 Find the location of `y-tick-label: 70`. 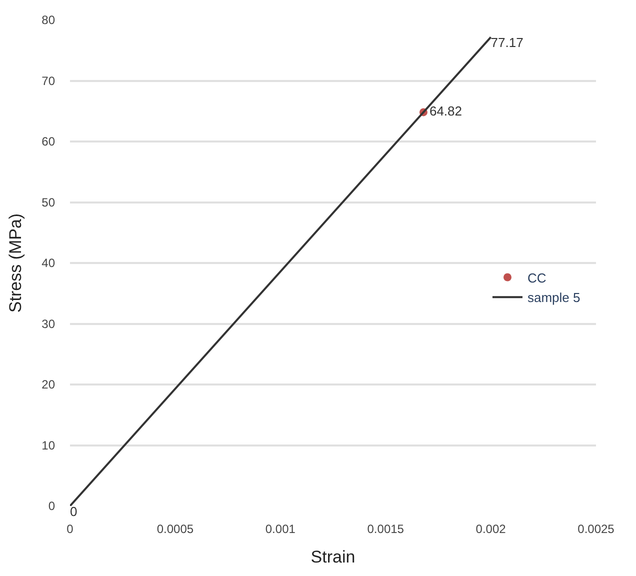

y-tick-label: 70 is located at coordinates (49, 81).